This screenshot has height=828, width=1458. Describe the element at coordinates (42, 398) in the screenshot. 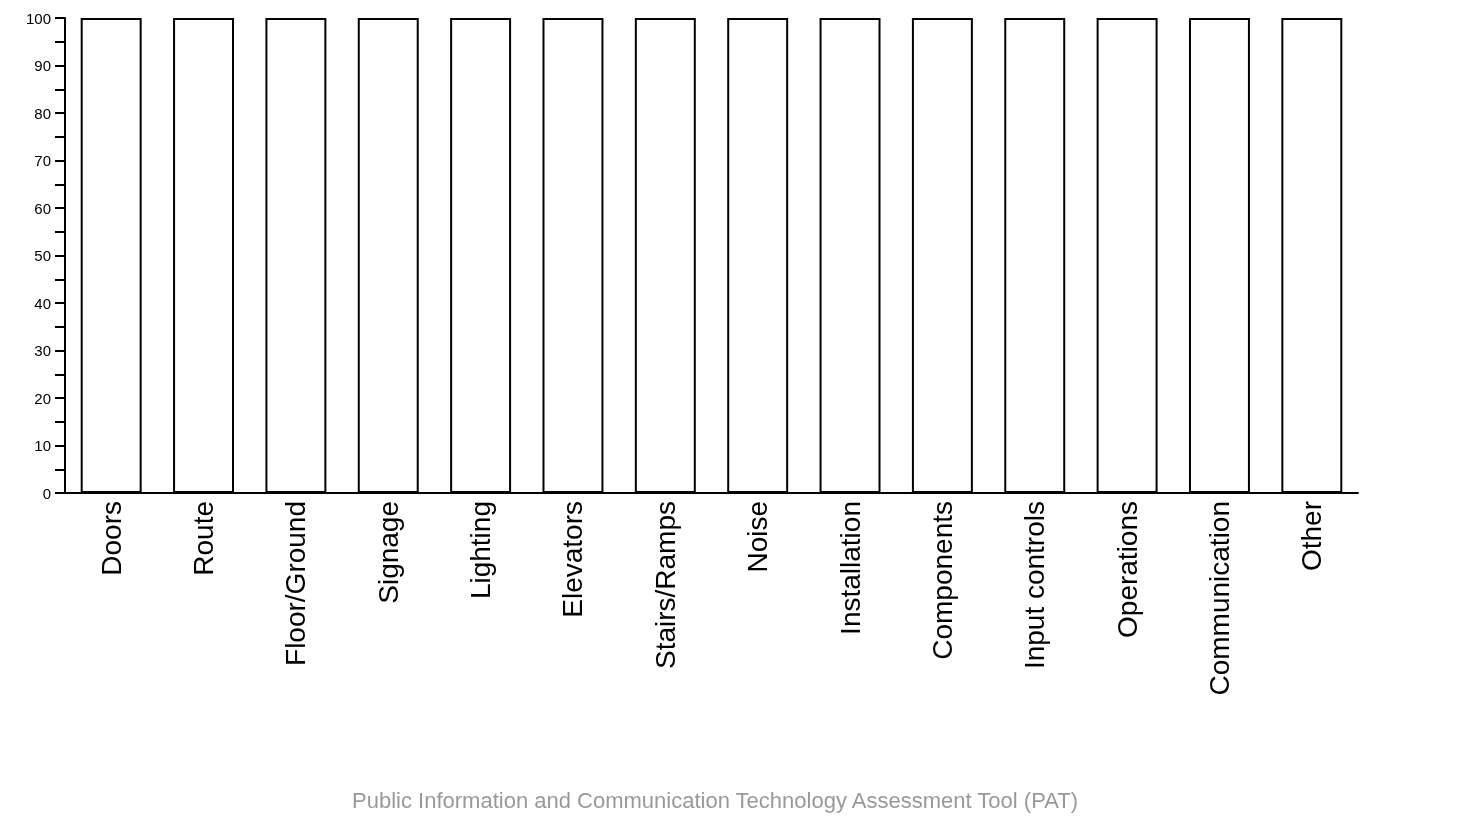

I see `y-tick-label: 20` at that location.